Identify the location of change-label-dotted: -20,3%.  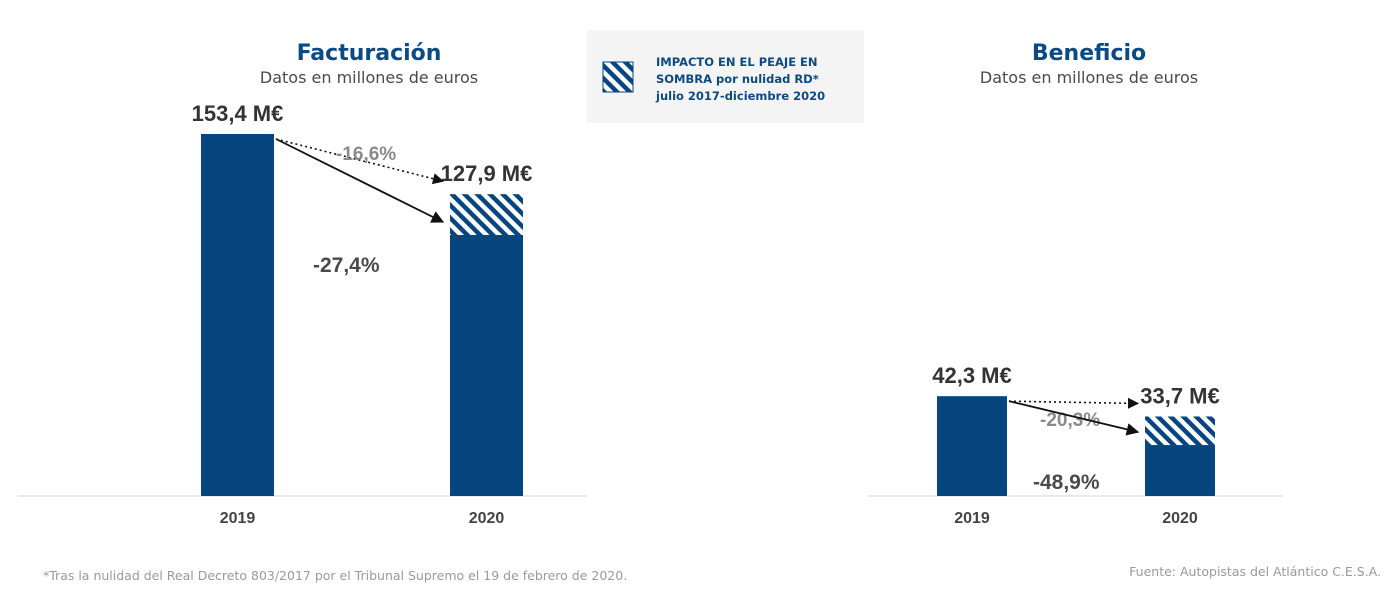
(1070, 420).